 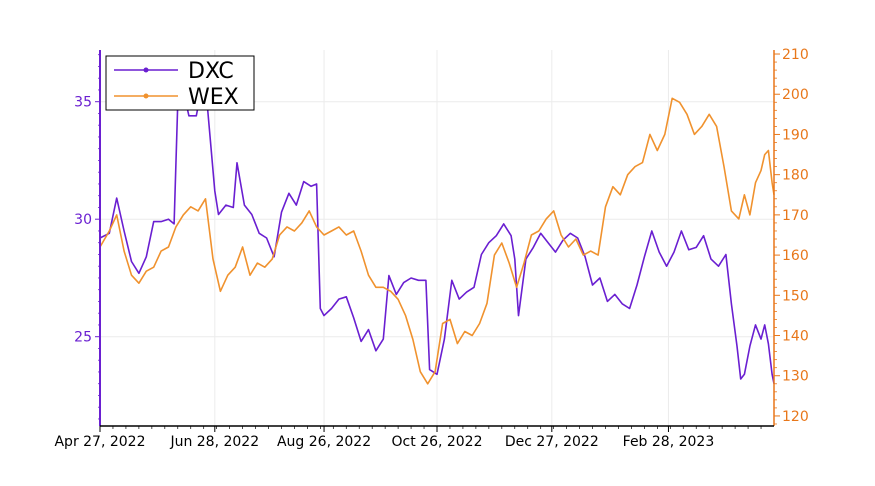 I want to click on y-right-tick-label: 160, so click(x=795, y=256).